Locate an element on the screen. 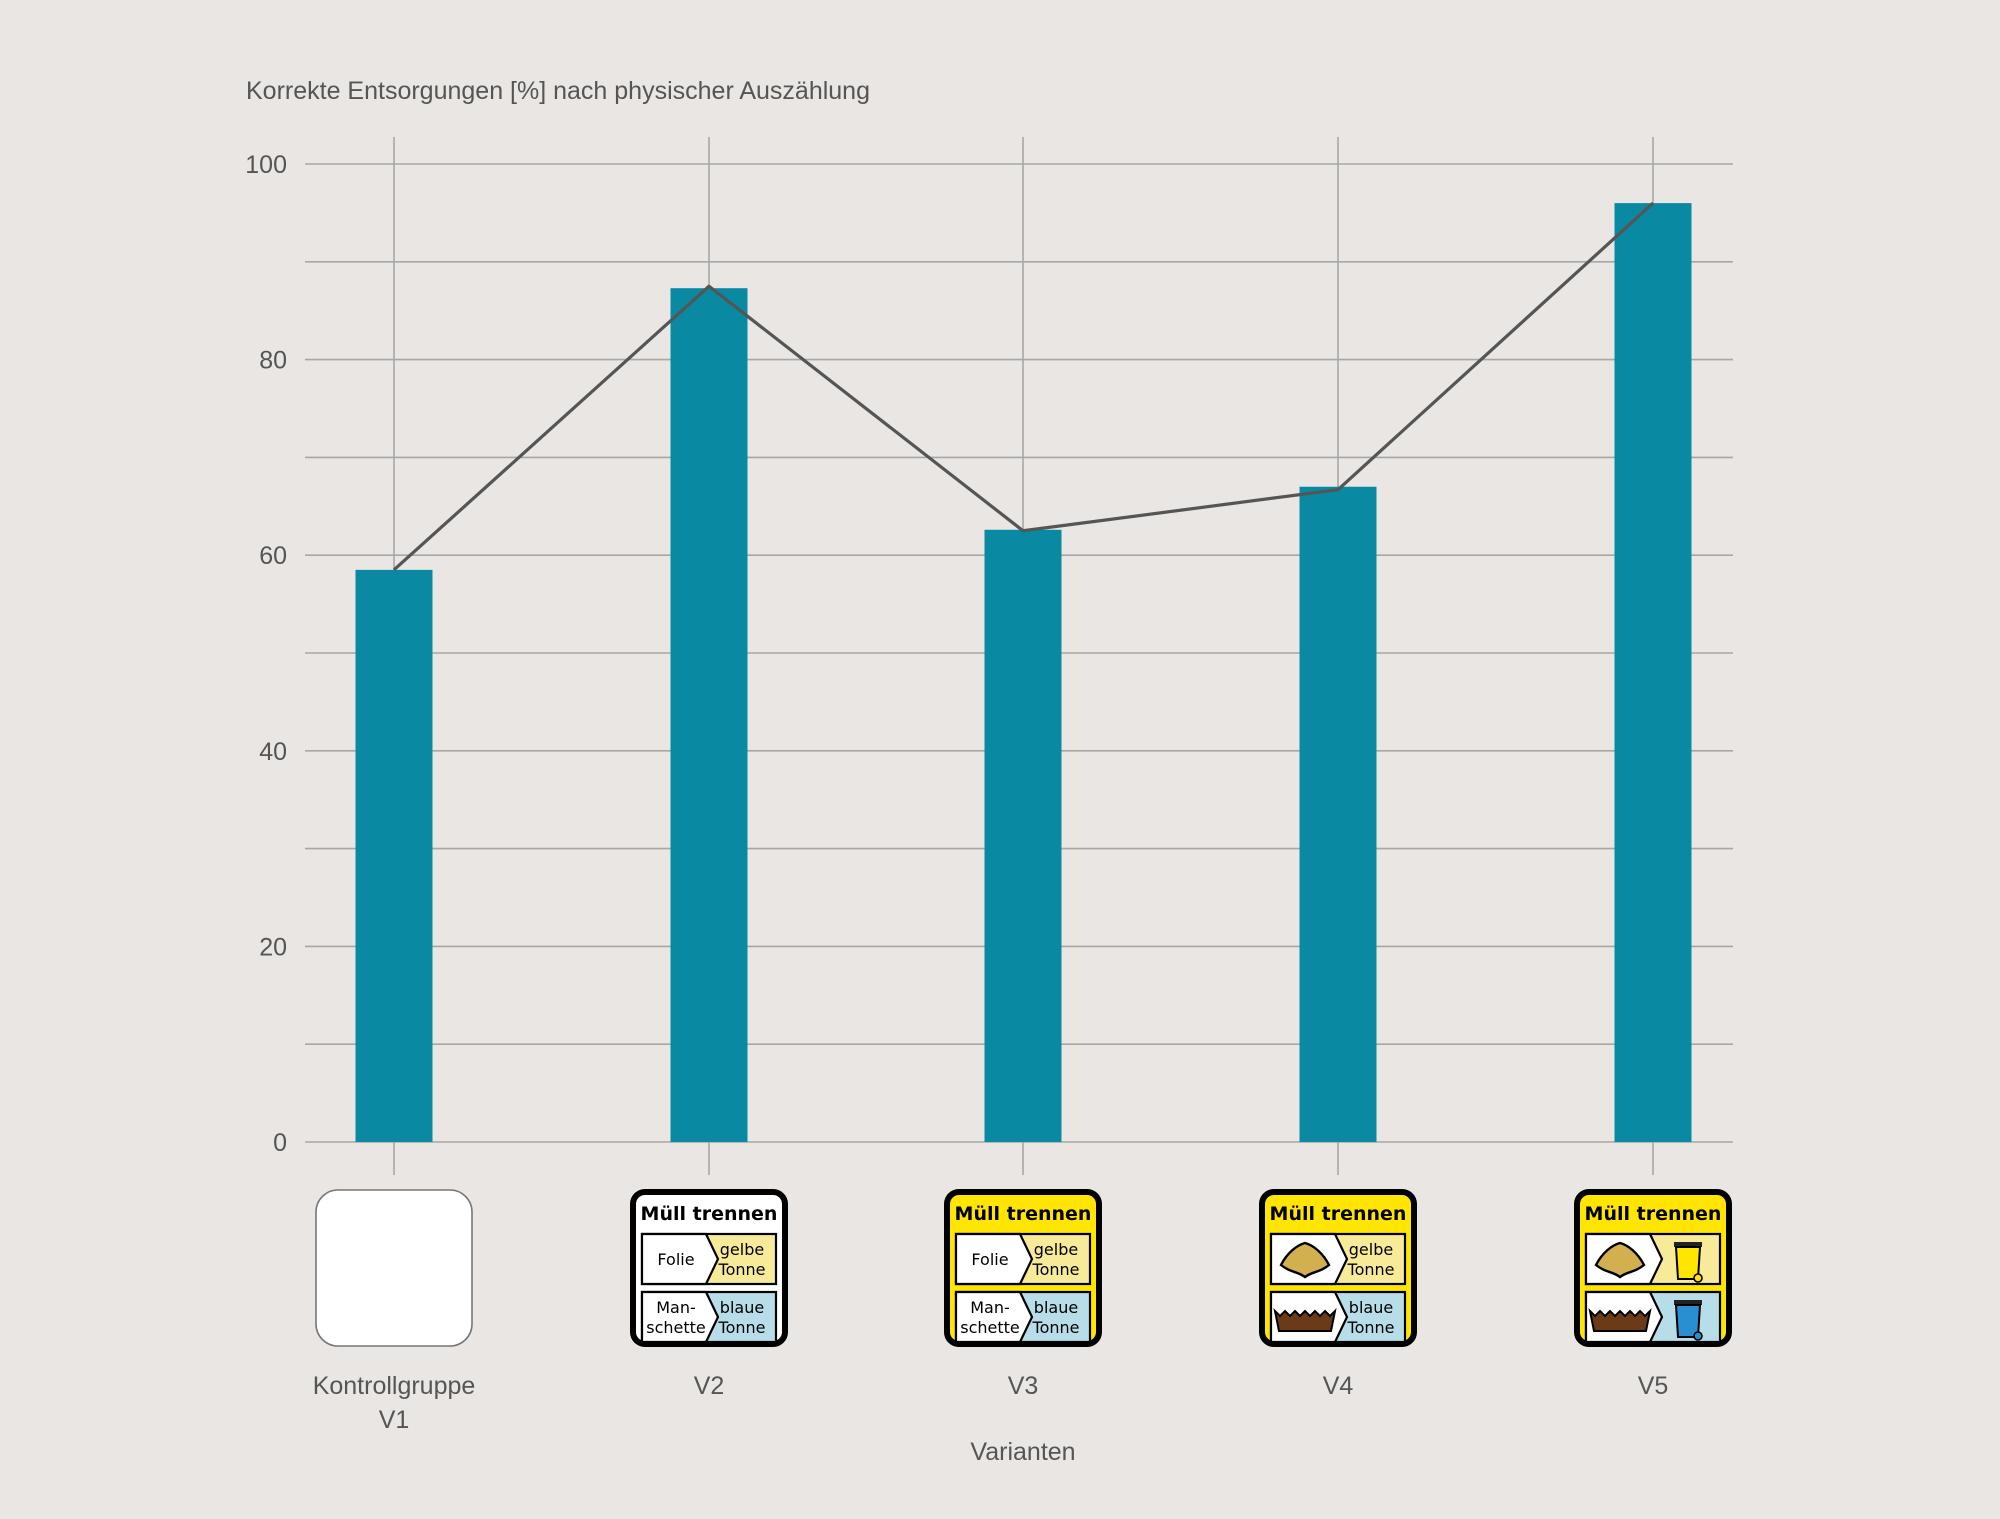 The width and height of the screenshot is (2000, 1519). y-tick-label: 60 is located at coordinates (273, 556).